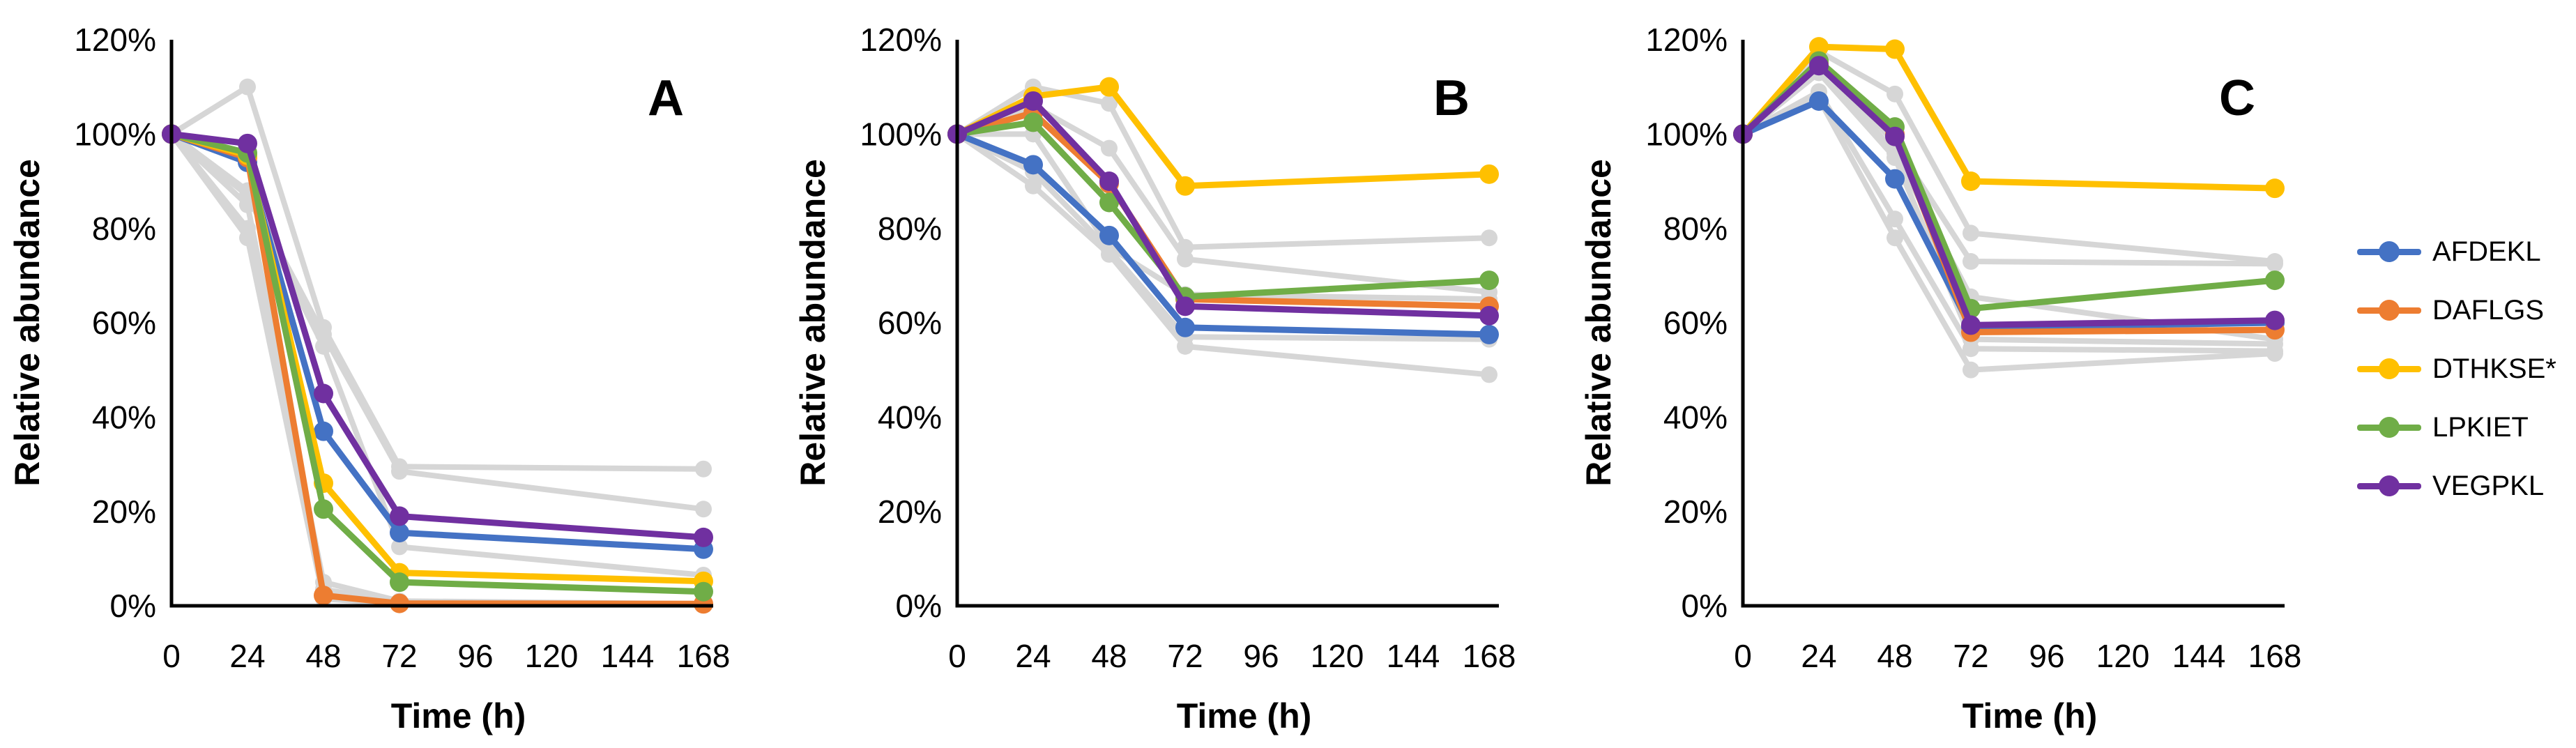  I want to click on legend-item-afdekl: AFDEKL, so click(2466, 252).